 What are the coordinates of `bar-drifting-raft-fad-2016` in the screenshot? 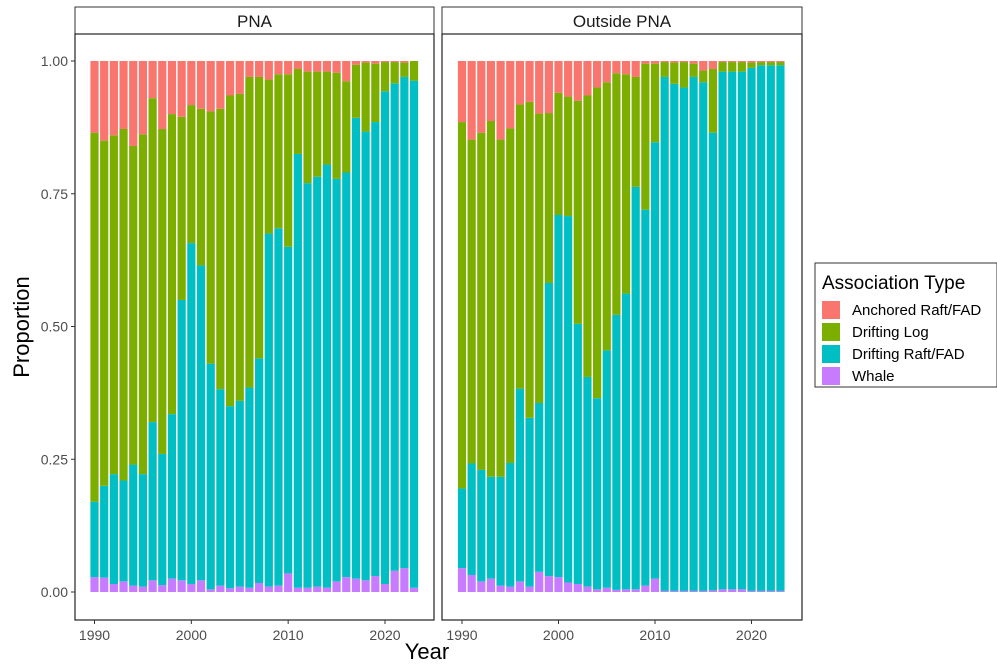 It's located at (712, 361).